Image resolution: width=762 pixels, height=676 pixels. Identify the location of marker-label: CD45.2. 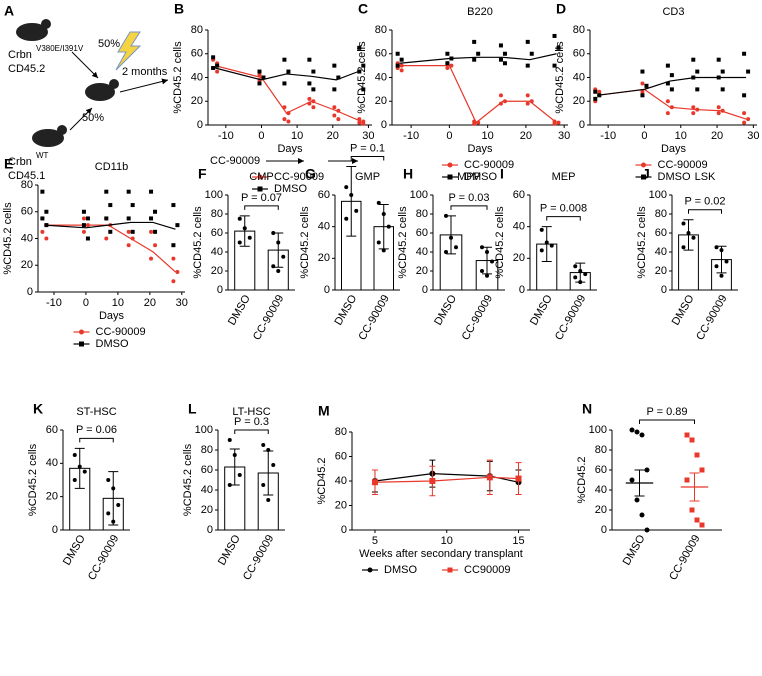
(26, 69).